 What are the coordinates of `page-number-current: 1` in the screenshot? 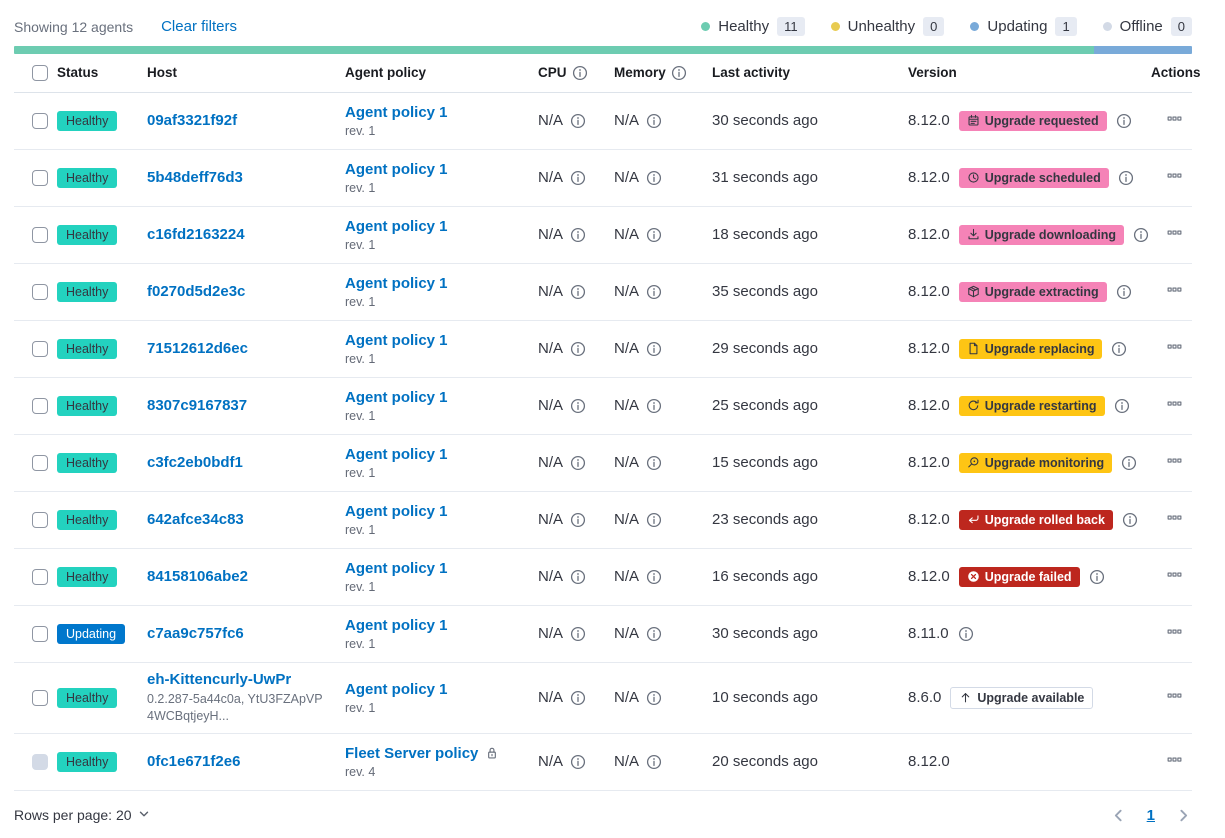 It's located at (1150, 815).